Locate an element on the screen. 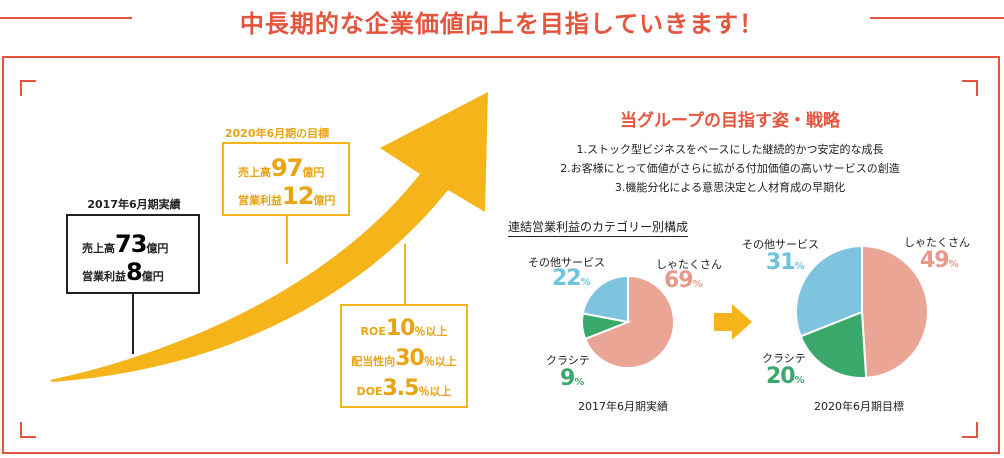 The image size is (1004, 458). actual-box-pointer is located at coordinates (133, 323).